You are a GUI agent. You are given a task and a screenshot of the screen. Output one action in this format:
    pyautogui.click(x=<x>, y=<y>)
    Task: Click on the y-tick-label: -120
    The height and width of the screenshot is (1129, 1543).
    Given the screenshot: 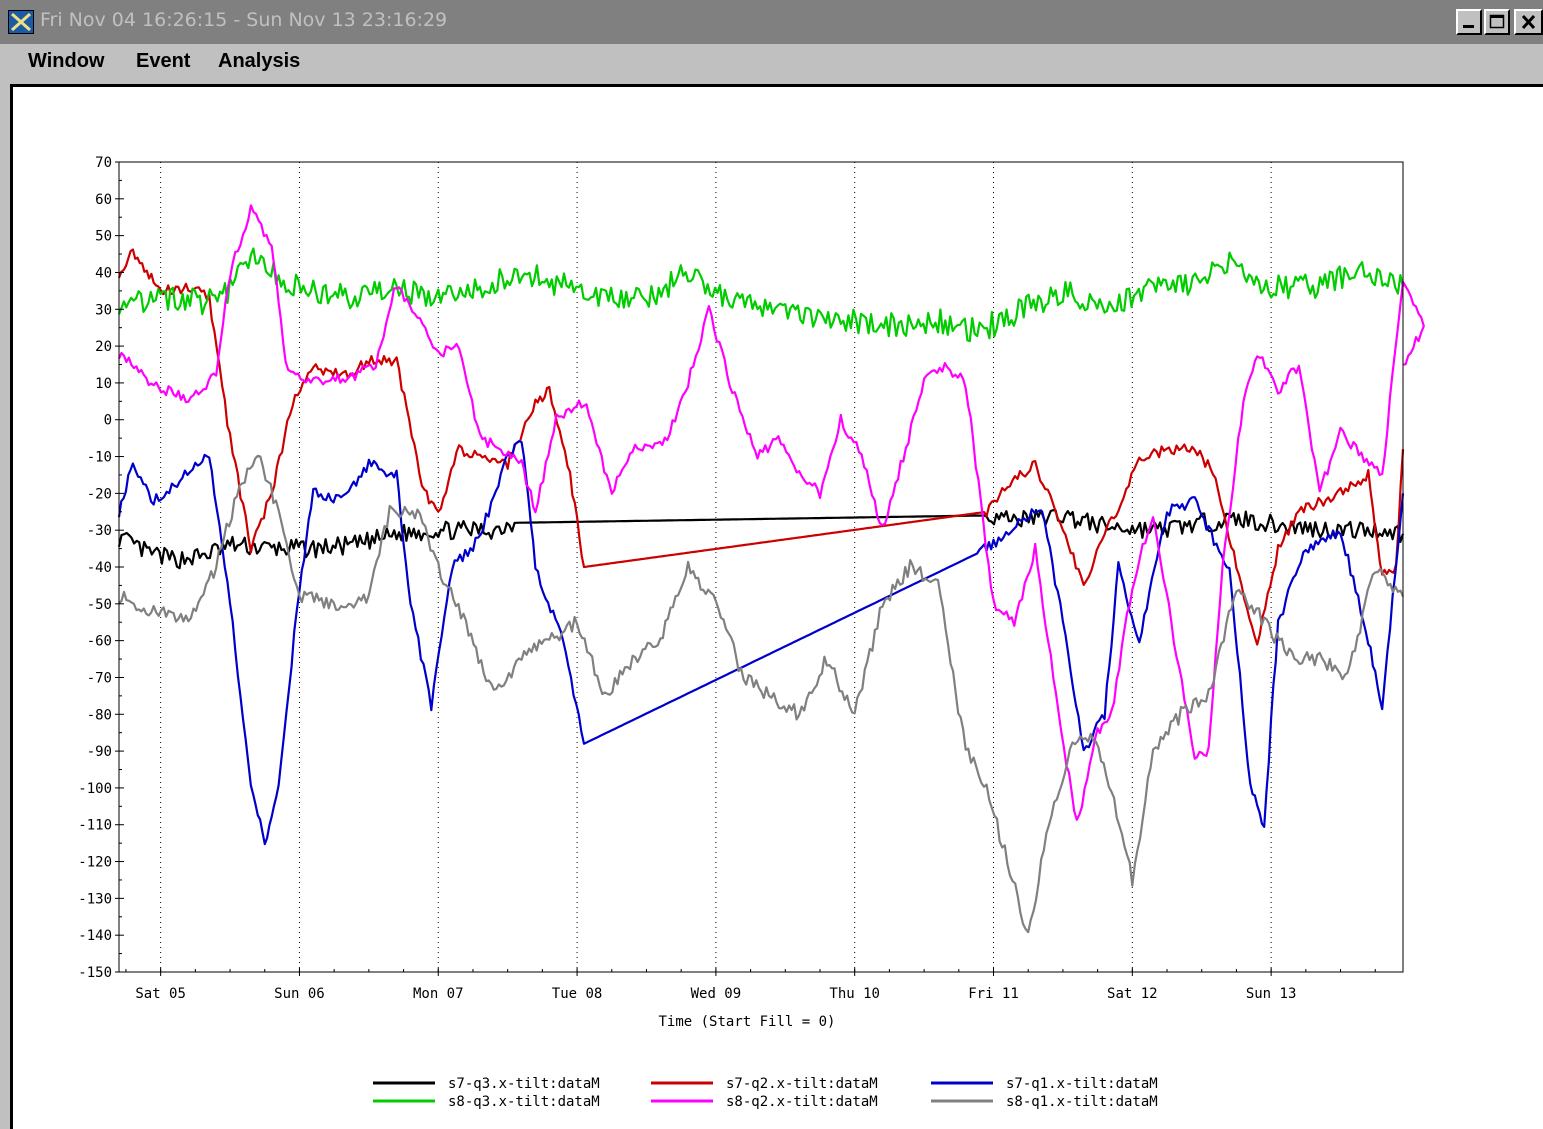 What is the action you would take?
    pyautogui.click(x=95, y=863)
    